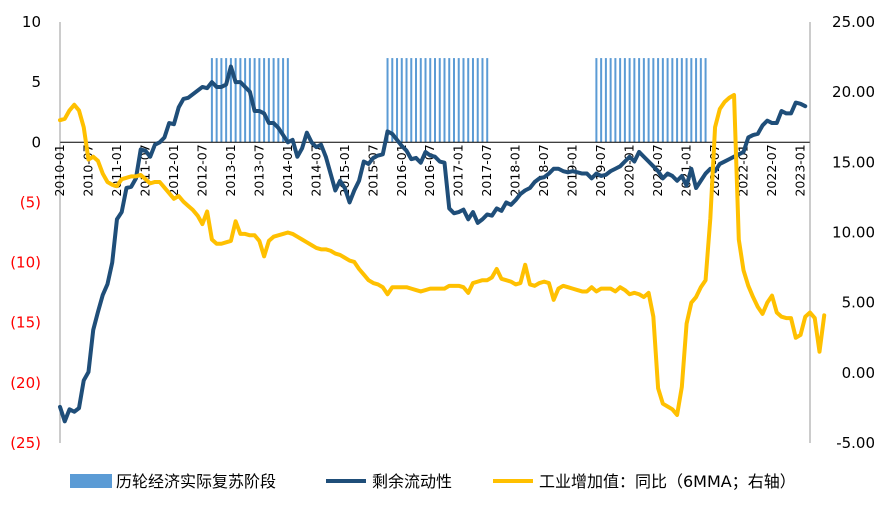 This screenshot has height=511, width=889. What do you see at coordinates (25, 232) in the screenshot?
I see `left-axis-ticks: 10 5 0 (5) (10) (15) (20) (25)` at bounding box center [25, 232].